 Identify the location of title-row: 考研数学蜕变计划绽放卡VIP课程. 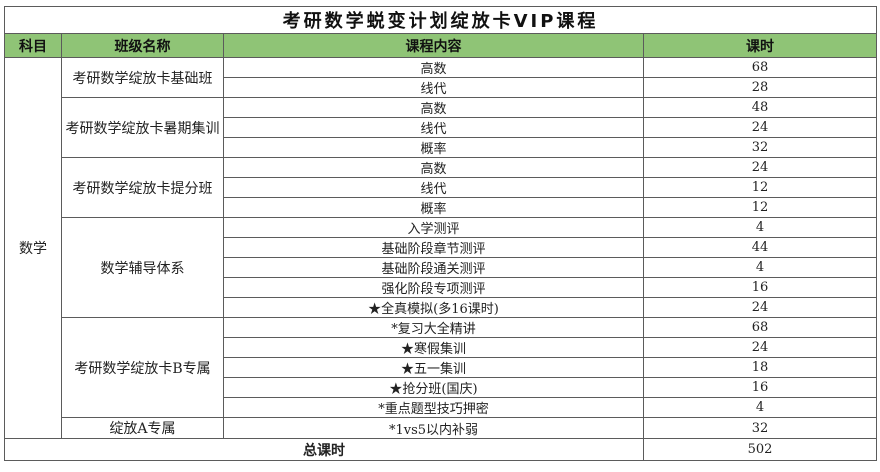
(440, 20).